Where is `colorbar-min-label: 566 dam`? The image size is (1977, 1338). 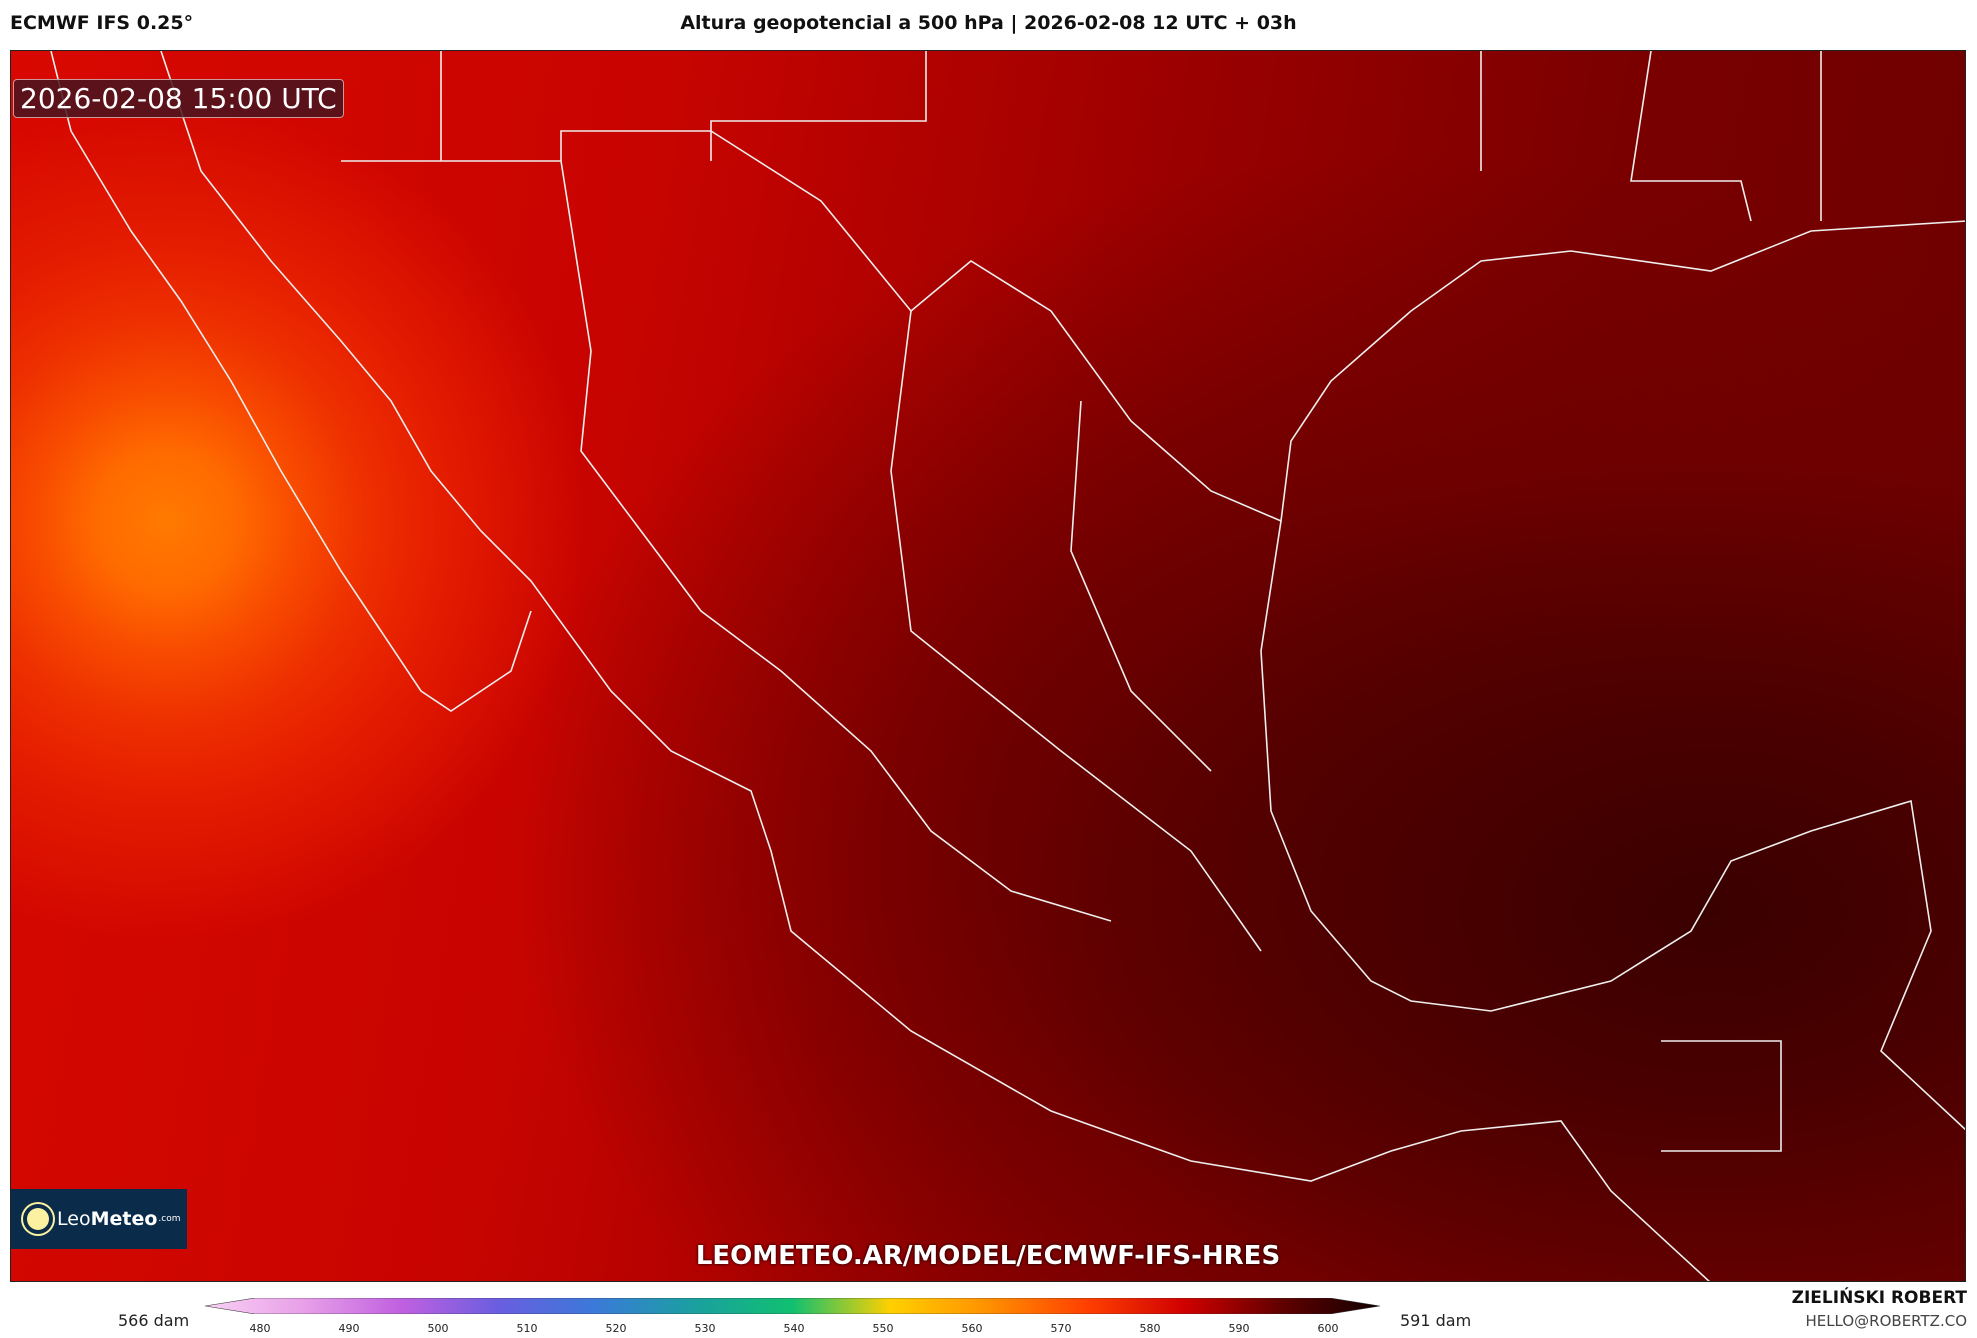
colorbar-min-label: 566 dam is located at coordinates (154, 1320).